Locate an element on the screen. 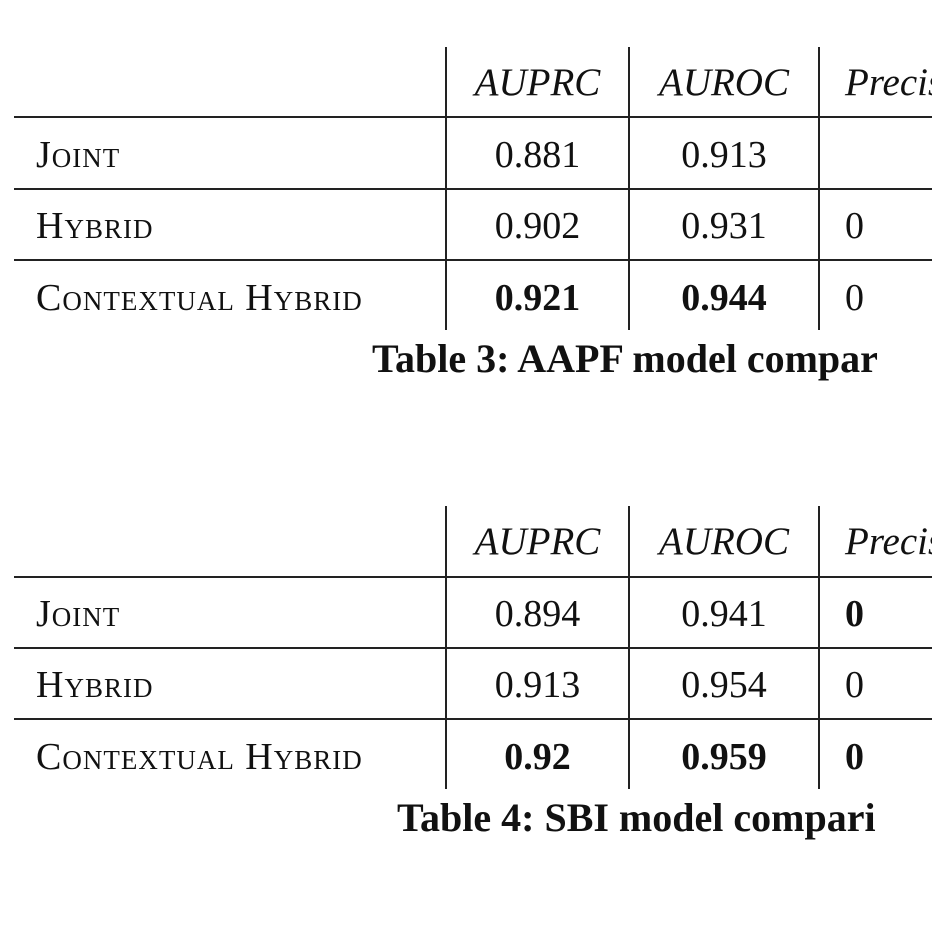 The width and height of the screenshot is (932, 928). auroc-cell: 0.941 is located at coordinates (724, 613).